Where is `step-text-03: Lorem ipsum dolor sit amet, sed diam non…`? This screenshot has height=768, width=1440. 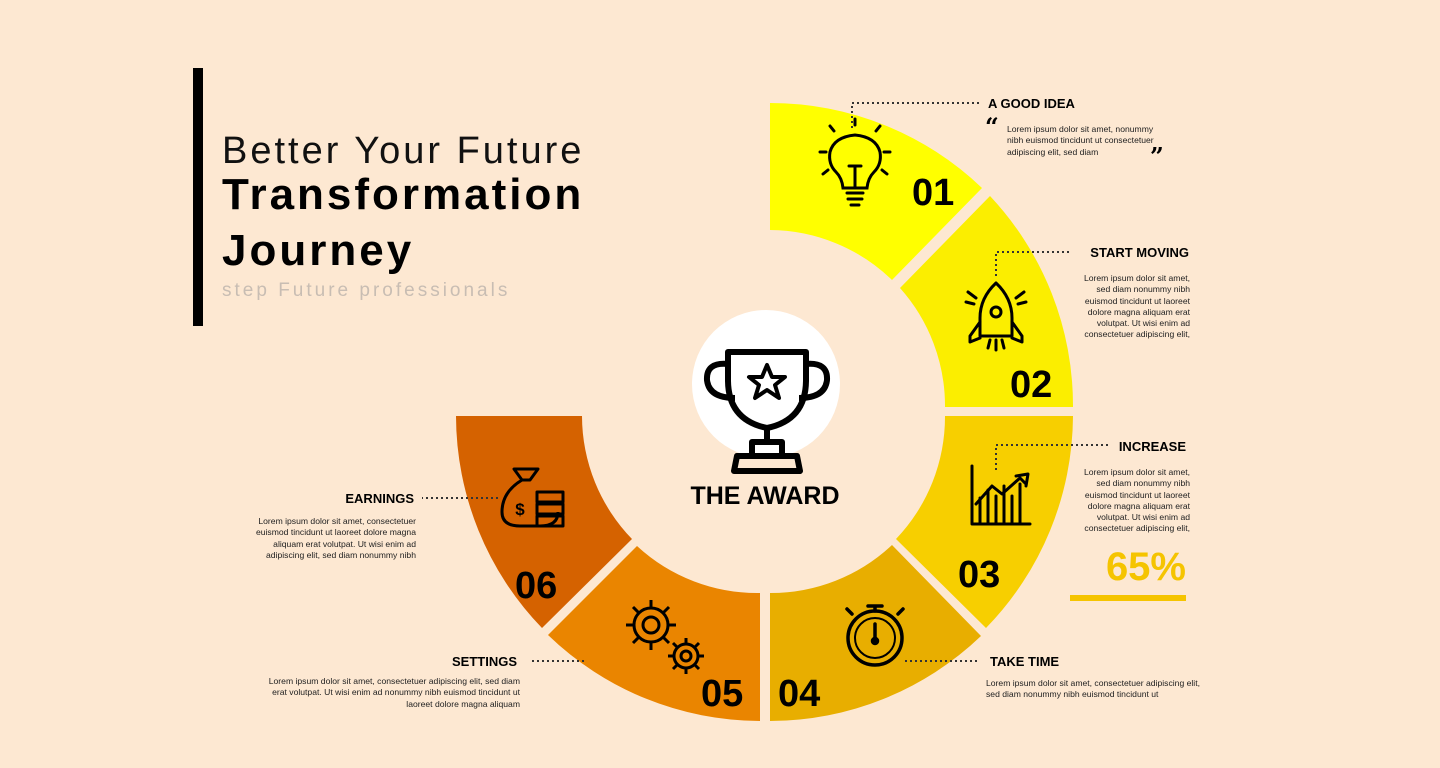 step-text-03: Lorem ipsum dolor sit amet, sed diam non… is located at coordinates (1136, 500).